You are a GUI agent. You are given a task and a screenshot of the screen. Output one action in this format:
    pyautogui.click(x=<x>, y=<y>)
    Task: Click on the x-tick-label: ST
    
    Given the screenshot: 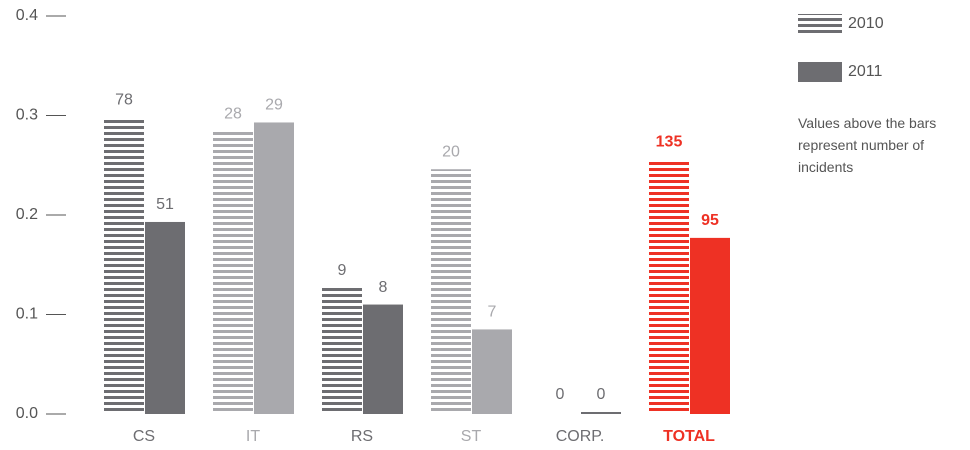 What is the action you would take?
    pyautogui.click(x=471, y=436)
    